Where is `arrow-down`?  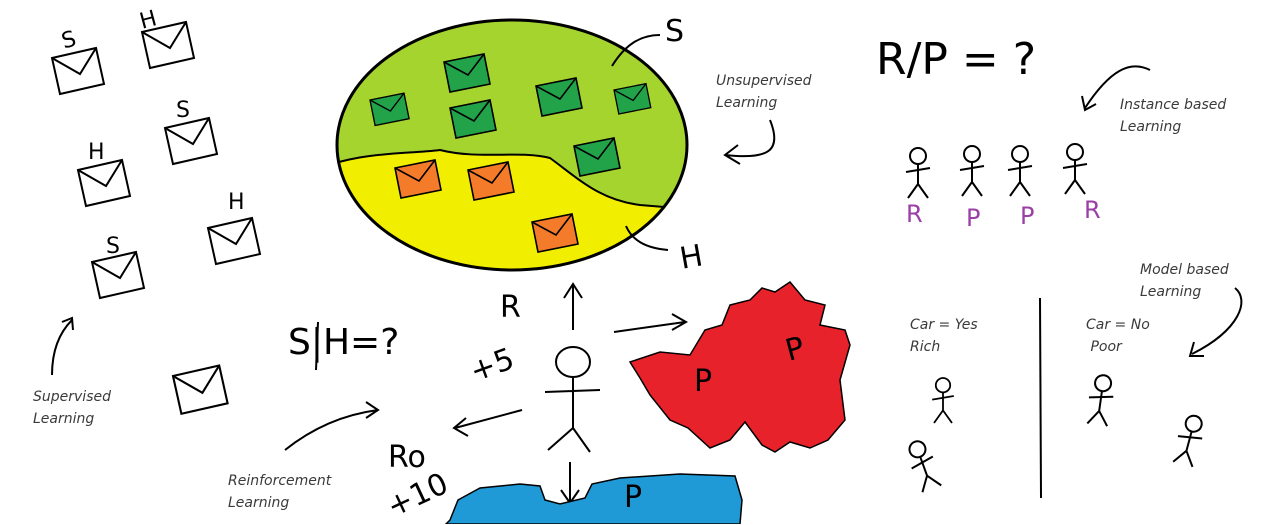 arrow-down is located at coordinates (570, 483).